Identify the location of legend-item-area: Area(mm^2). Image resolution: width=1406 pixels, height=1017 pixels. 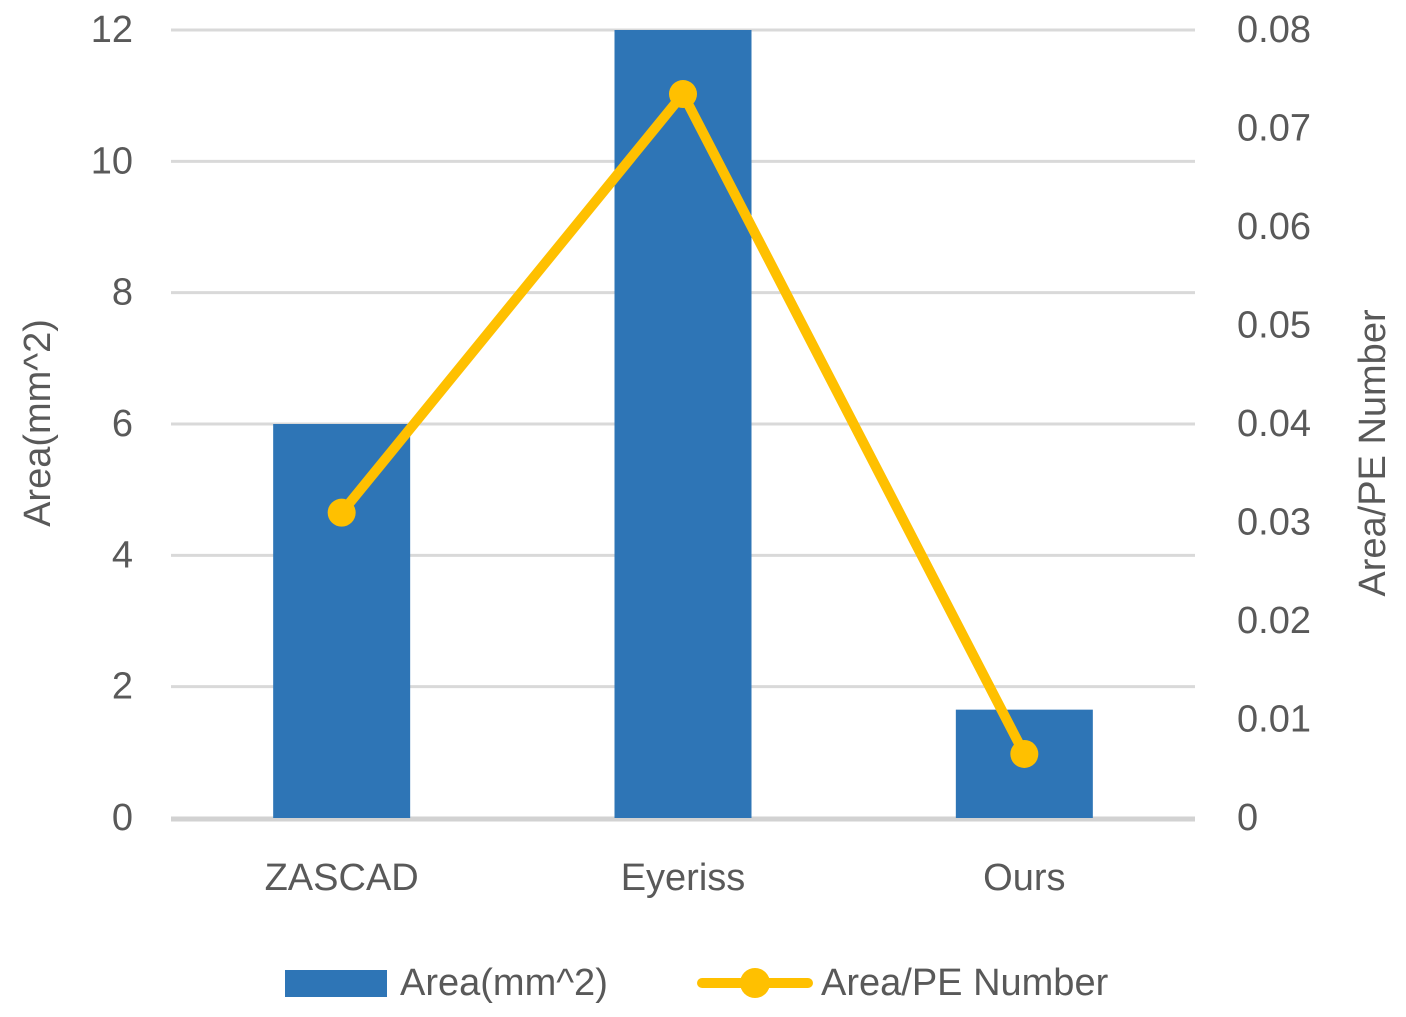
(446, 983).